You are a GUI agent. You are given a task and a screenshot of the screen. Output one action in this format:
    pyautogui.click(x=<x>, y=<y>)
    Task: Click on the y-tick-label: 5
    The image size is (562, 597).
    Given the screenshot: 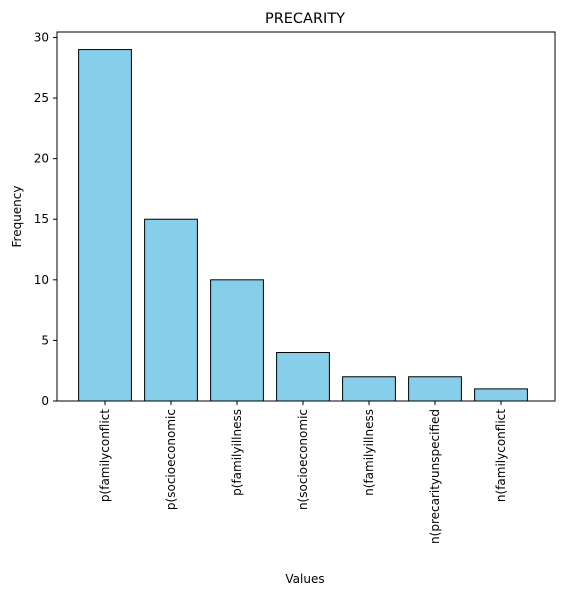 What is the action you would take?
    pyautogui.click(x=45, y=340)
    